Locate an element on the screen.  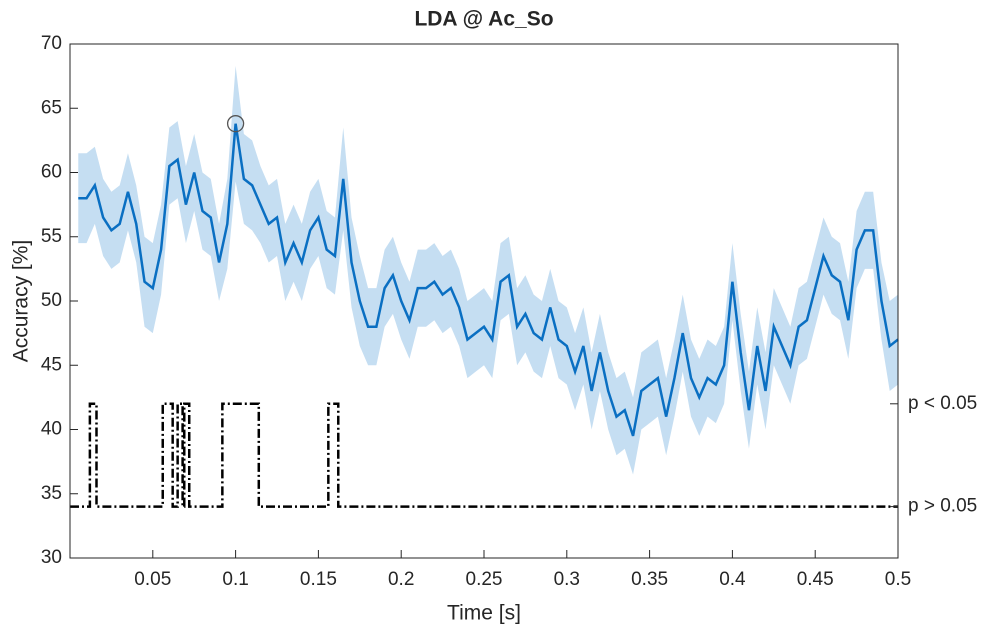
x-axis-label: Time [s] is located at coordinates (484, 613).